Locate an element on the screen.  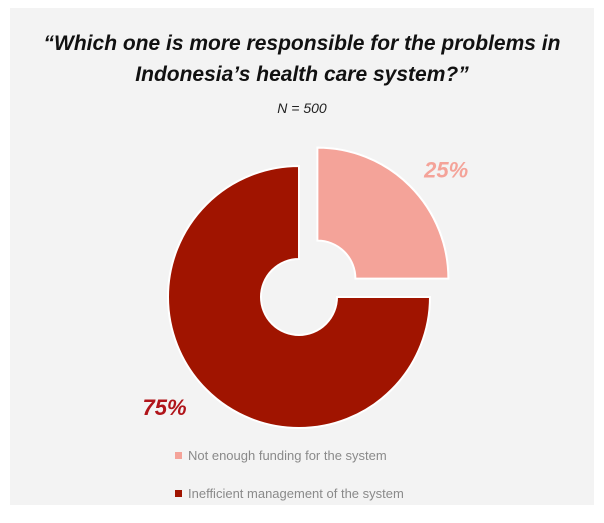
legend-item-funding: Not enough funding for the system is located at coordinates (289, 455).